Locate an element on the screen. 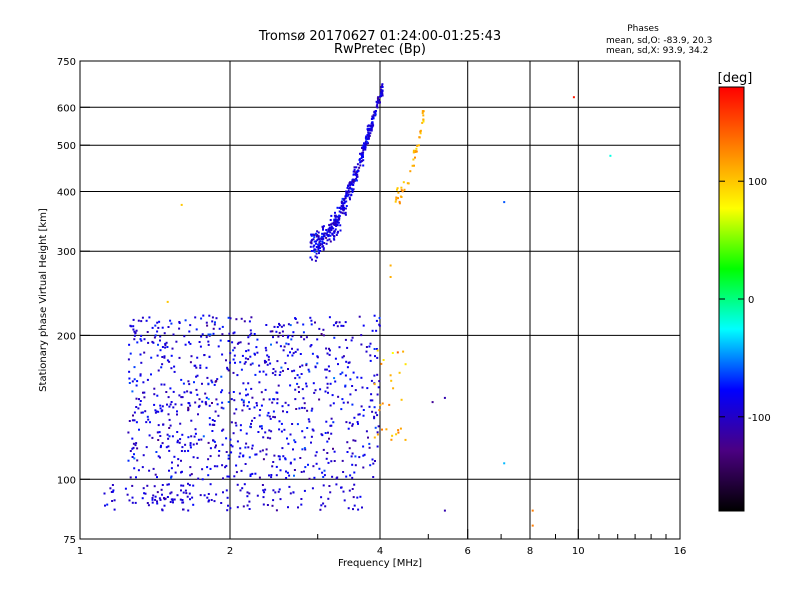 Image resolution: width=800 pixels, height=600 pixels. y-tick-label: 300 is located at coordinates (66, 252).